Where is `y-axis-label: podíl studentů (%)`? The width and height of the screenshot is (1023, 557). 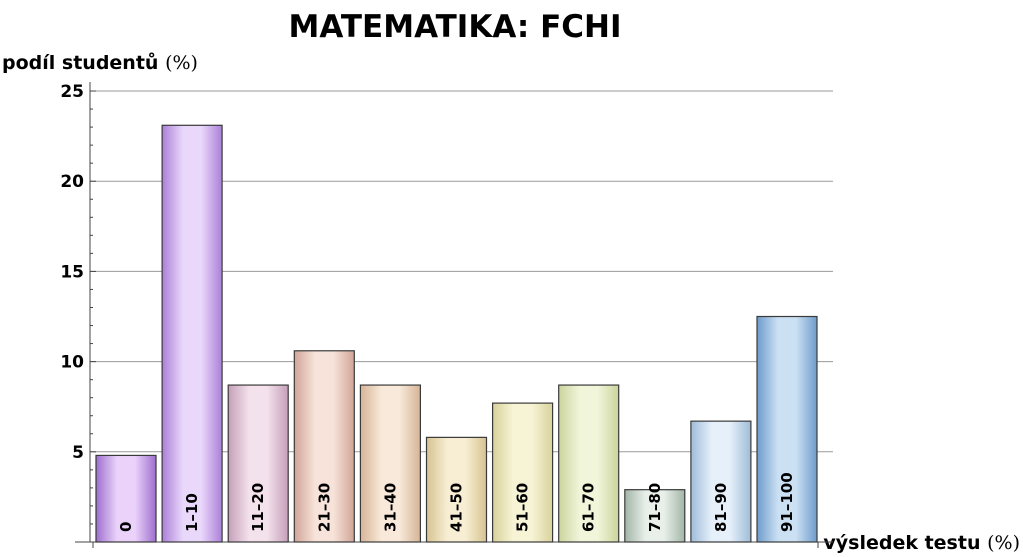
y-axis-label: podíl studentů (%) is located at coordinates (100, 62).